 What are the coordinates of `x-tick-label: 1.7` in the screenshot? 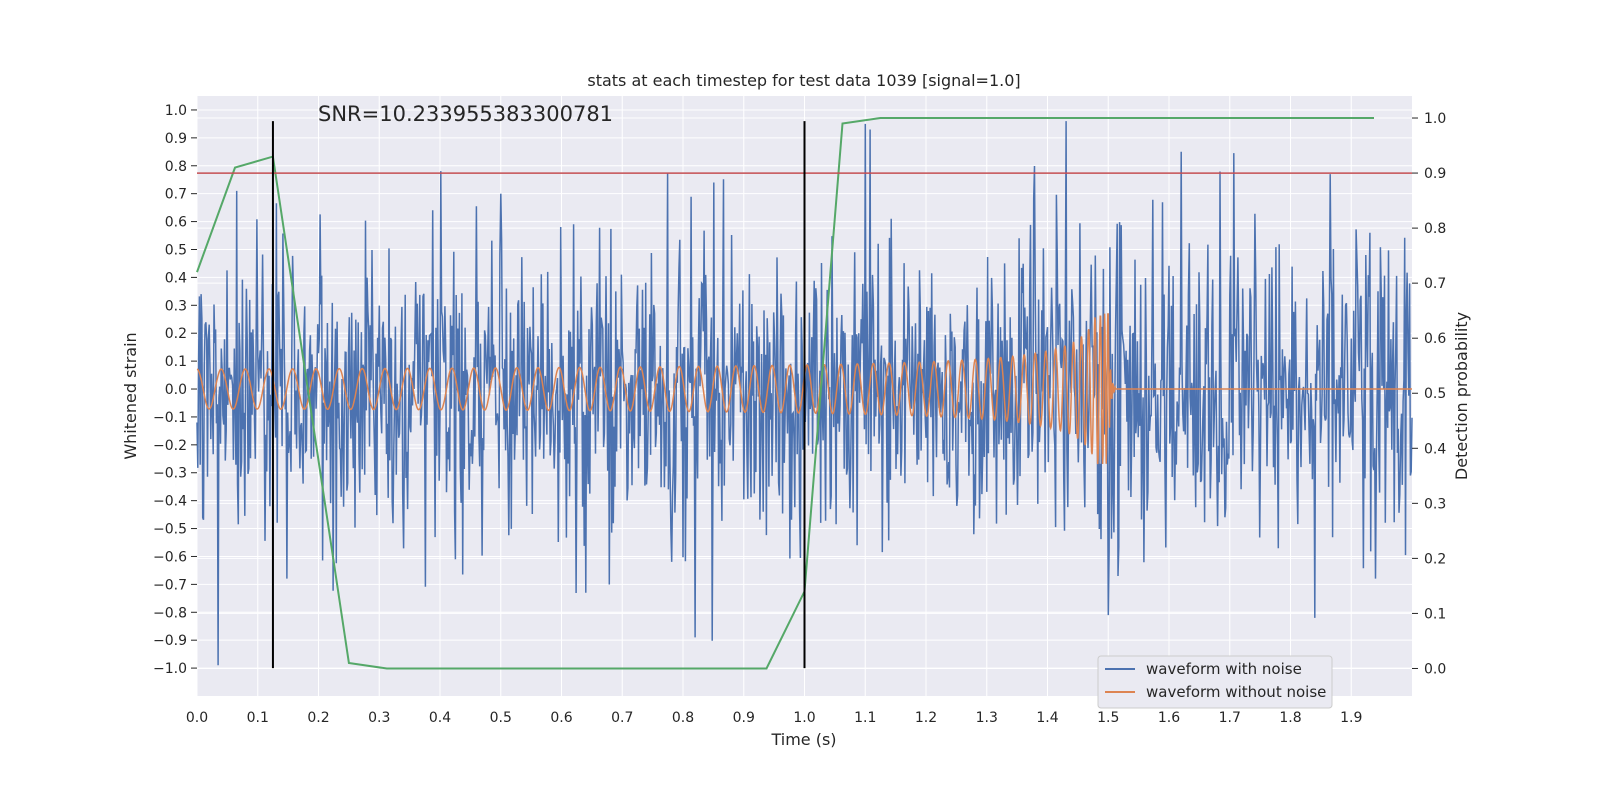 It's located at (1230, 718).